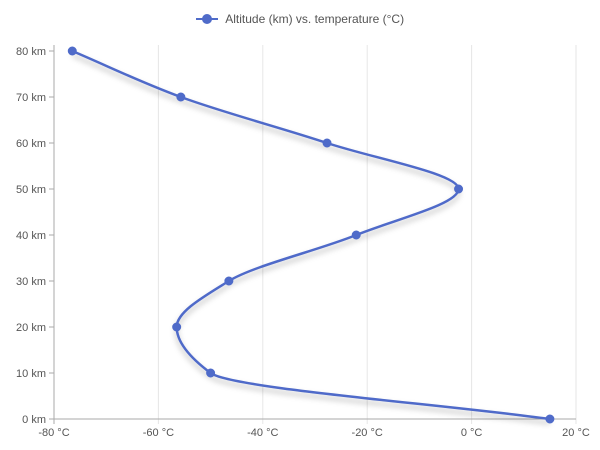  I want to click on legend-series-marker, so click(206, 19).